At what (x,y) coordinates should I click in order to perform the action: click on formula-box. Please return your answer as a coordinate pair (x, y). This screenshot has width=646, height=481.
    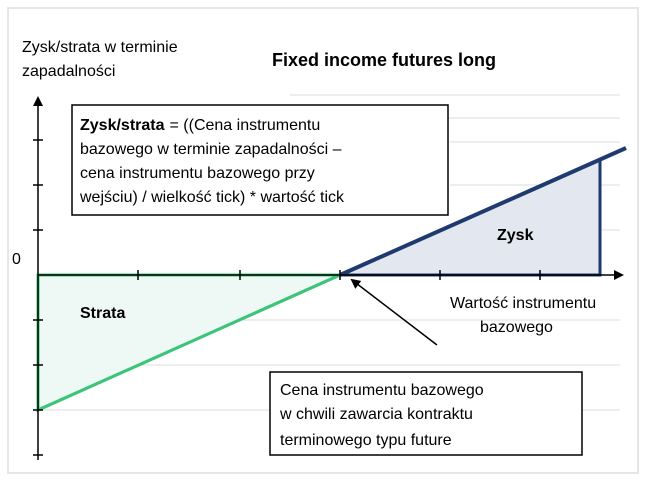
    Looking at the image, I should click on (260, 160).